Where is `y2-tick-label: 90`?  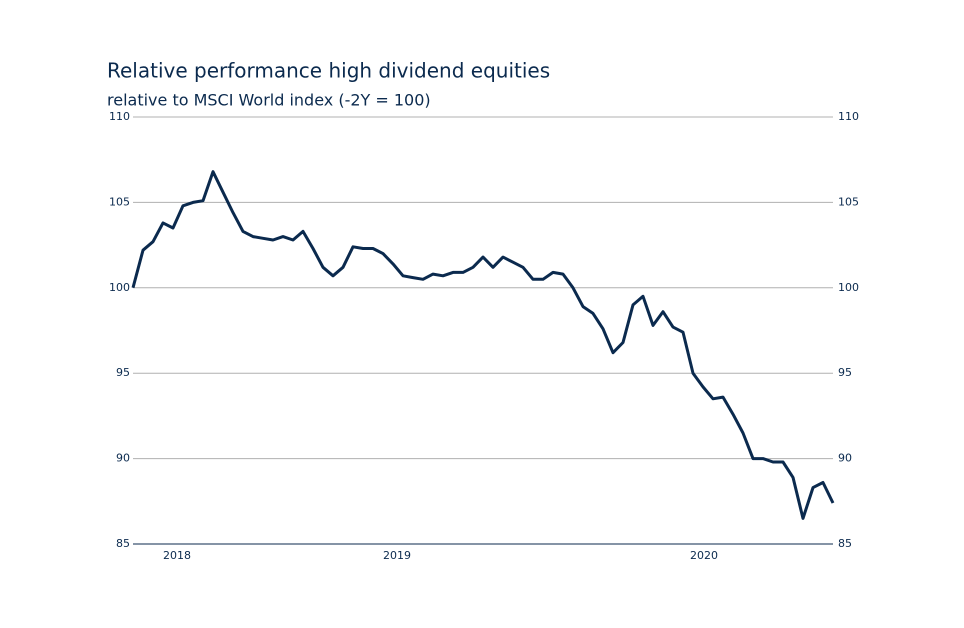 y2-tick-label: 90 is located at coordinates (845, 458).